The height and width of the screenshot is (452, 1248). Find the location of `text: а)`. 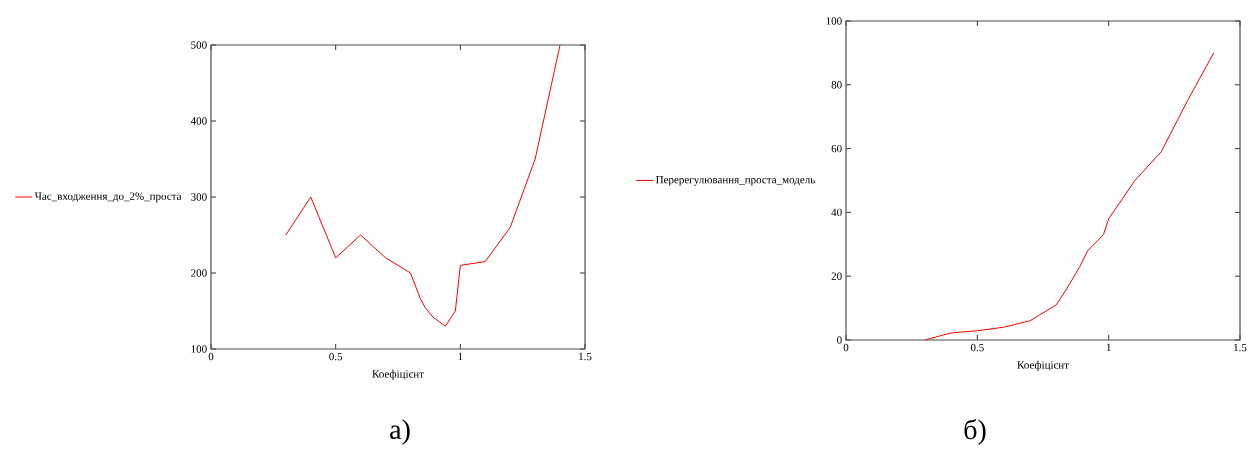

text: а) is located at coordinates (400, 432).